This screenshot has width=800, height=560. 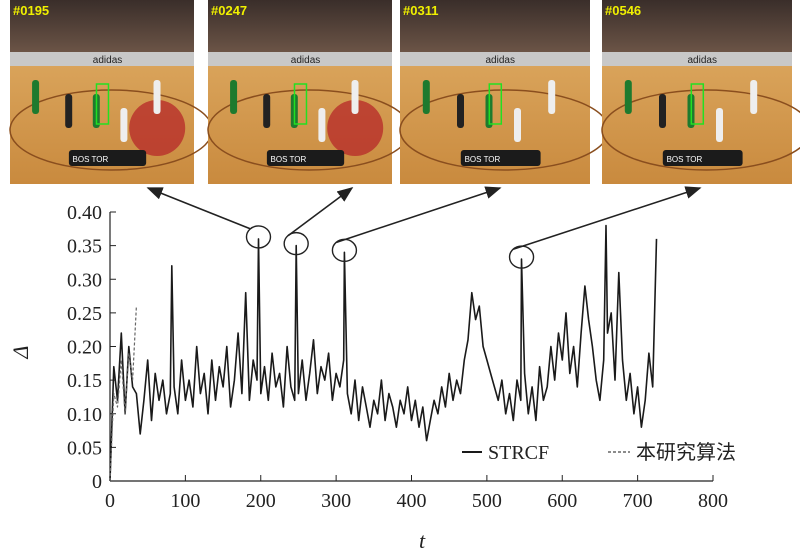 What do you see at coordinates (84, 348) in the screenshot?
I see `y-tick-label: 0.20` at bounding box center [84, 348].